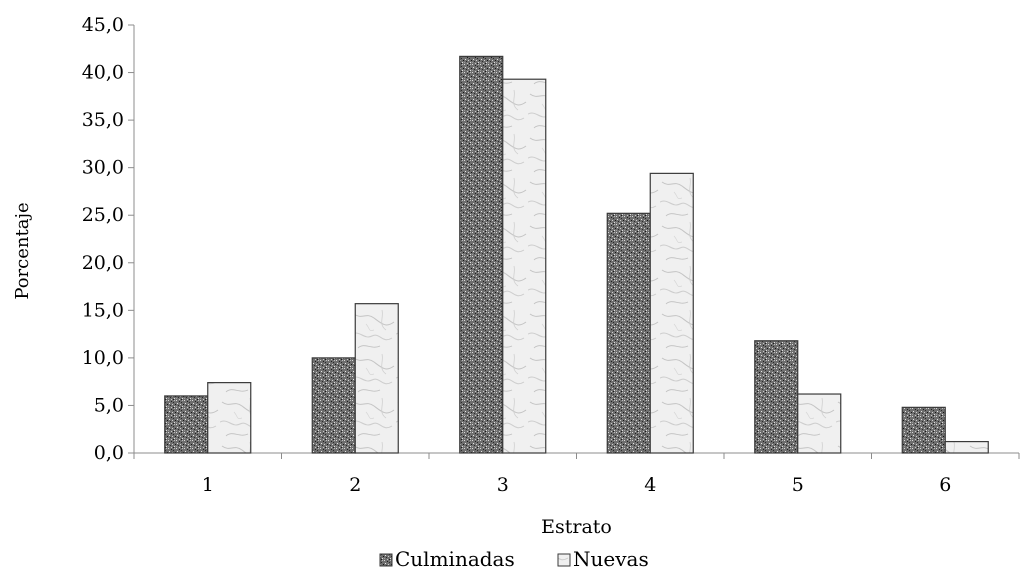 The image size is (1035, 578). Describe the element at coordinates (103, 168) in the screenshot. I see `y-tick-label: 30,0` at that location.